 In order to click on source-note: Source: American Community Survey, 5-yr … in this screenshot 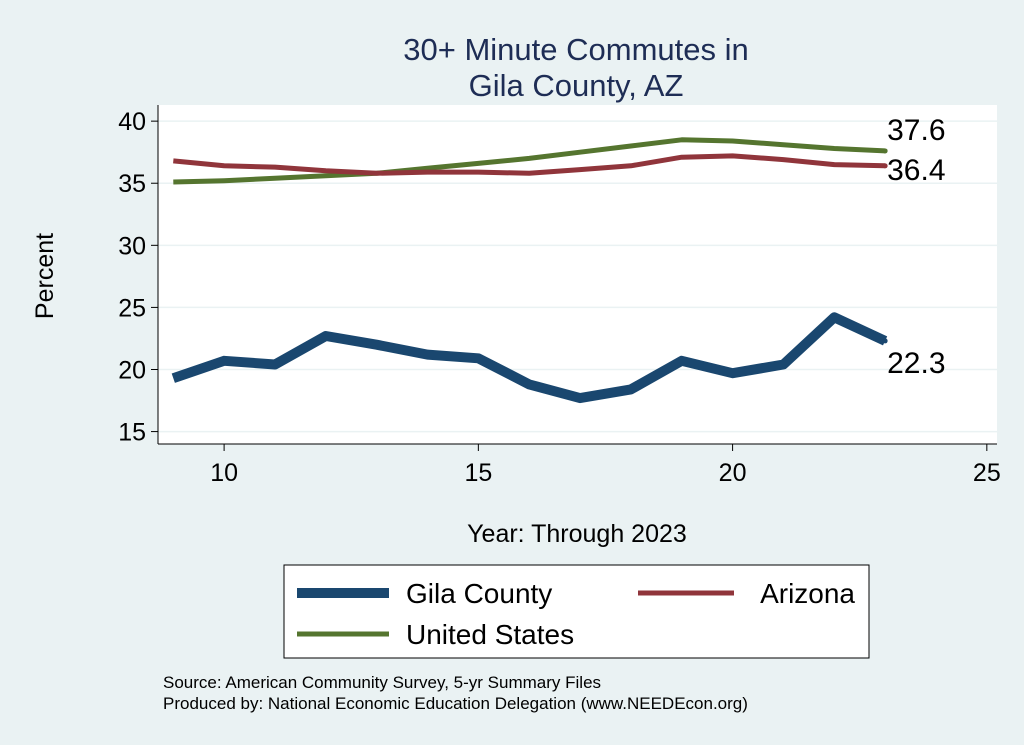, I will do `click(382, 682)`.